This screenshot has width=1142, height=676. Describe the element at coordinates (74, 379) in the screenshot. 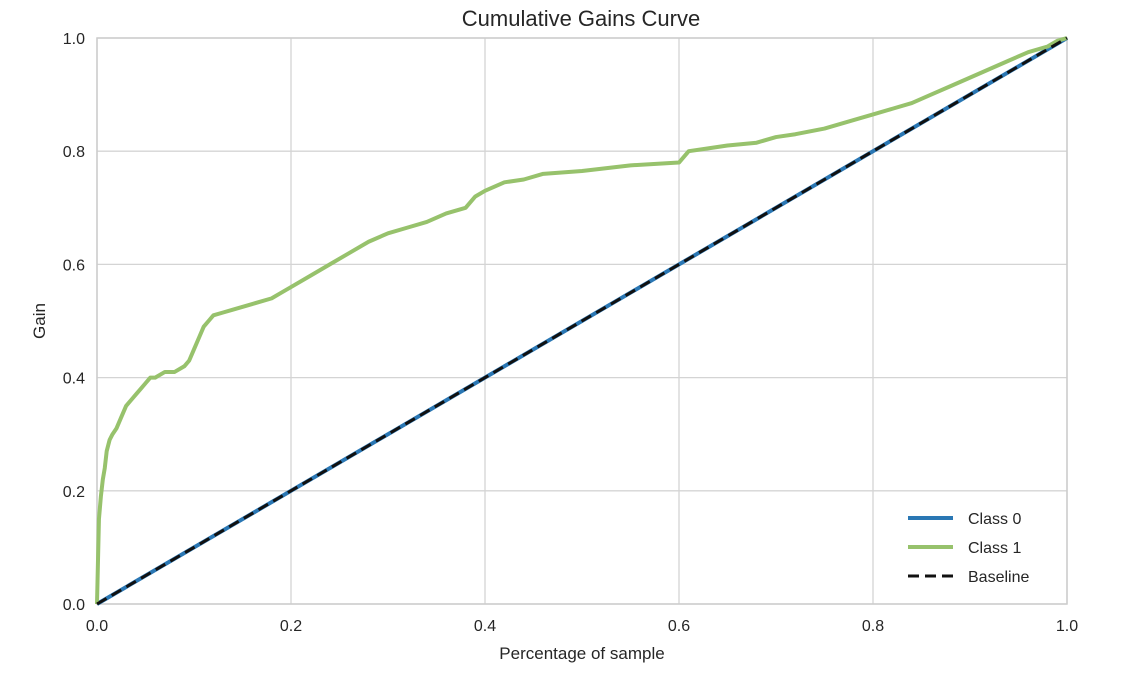

I see `y-tick-label: 0.4` at that location.